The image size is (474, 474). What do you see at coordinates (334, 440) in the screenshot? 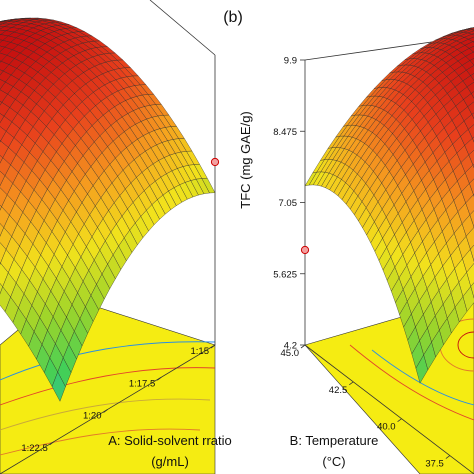
I see `right-xlabel-line1: B: Temperature` at bounding box center [334, 440].